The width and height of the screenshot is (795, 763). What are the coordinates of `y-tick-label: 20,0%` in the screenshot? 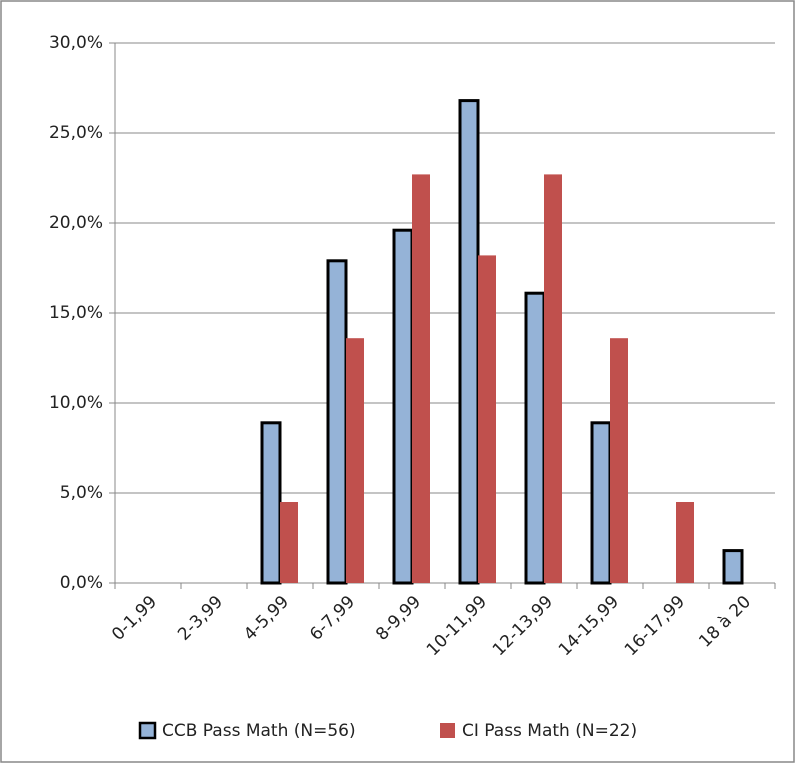 It's located at (76, 223).